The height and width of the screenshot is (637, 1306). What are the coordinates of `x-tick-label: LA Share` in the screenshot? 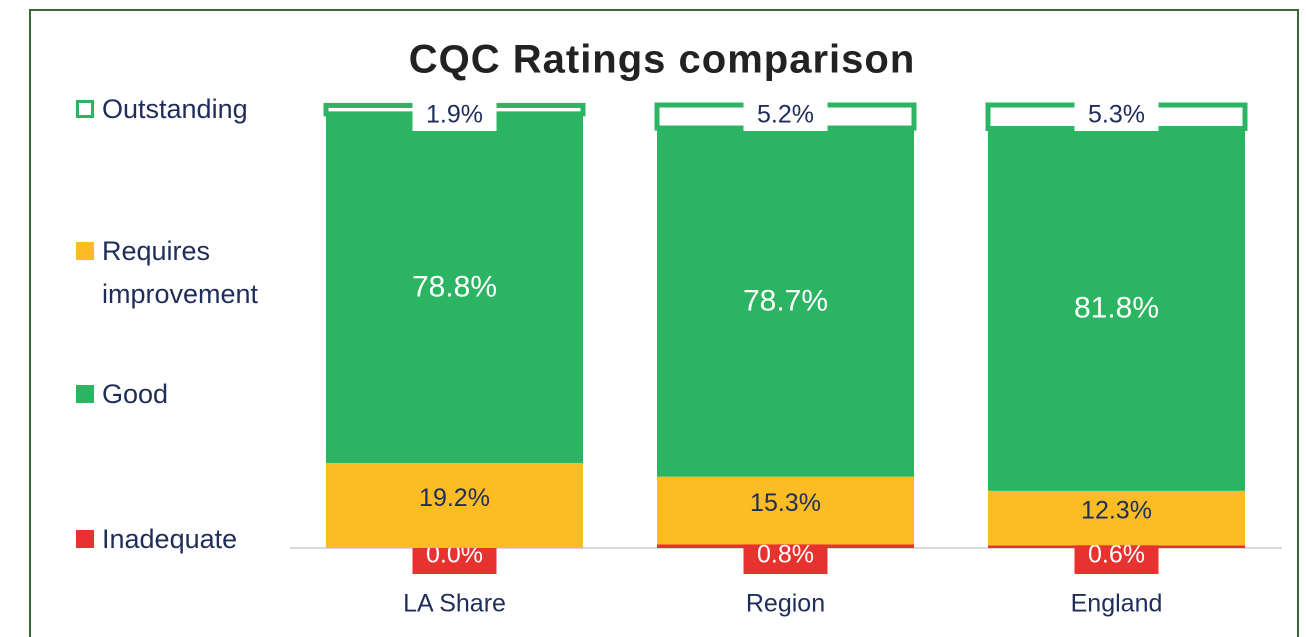 It's located at (454, 604).